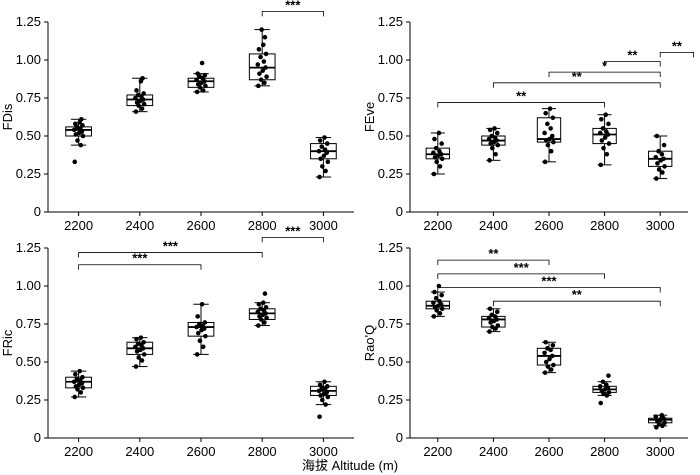  I want to click on y-tick-label: 0.75, so click(390, 97).